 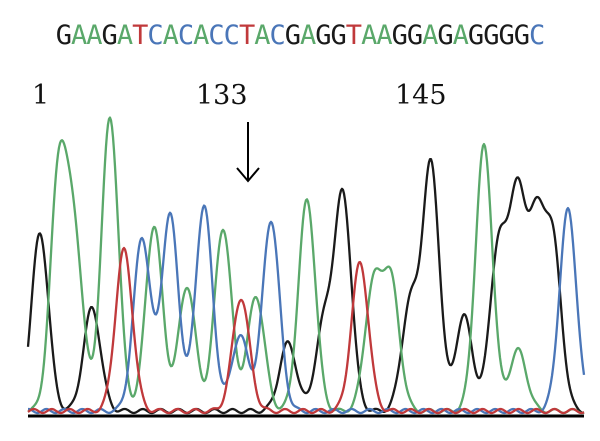 What do you see at coordinates (421, 95) in the screenshot?
I see `position-label-145: 145` at bounding box center [421, 95].